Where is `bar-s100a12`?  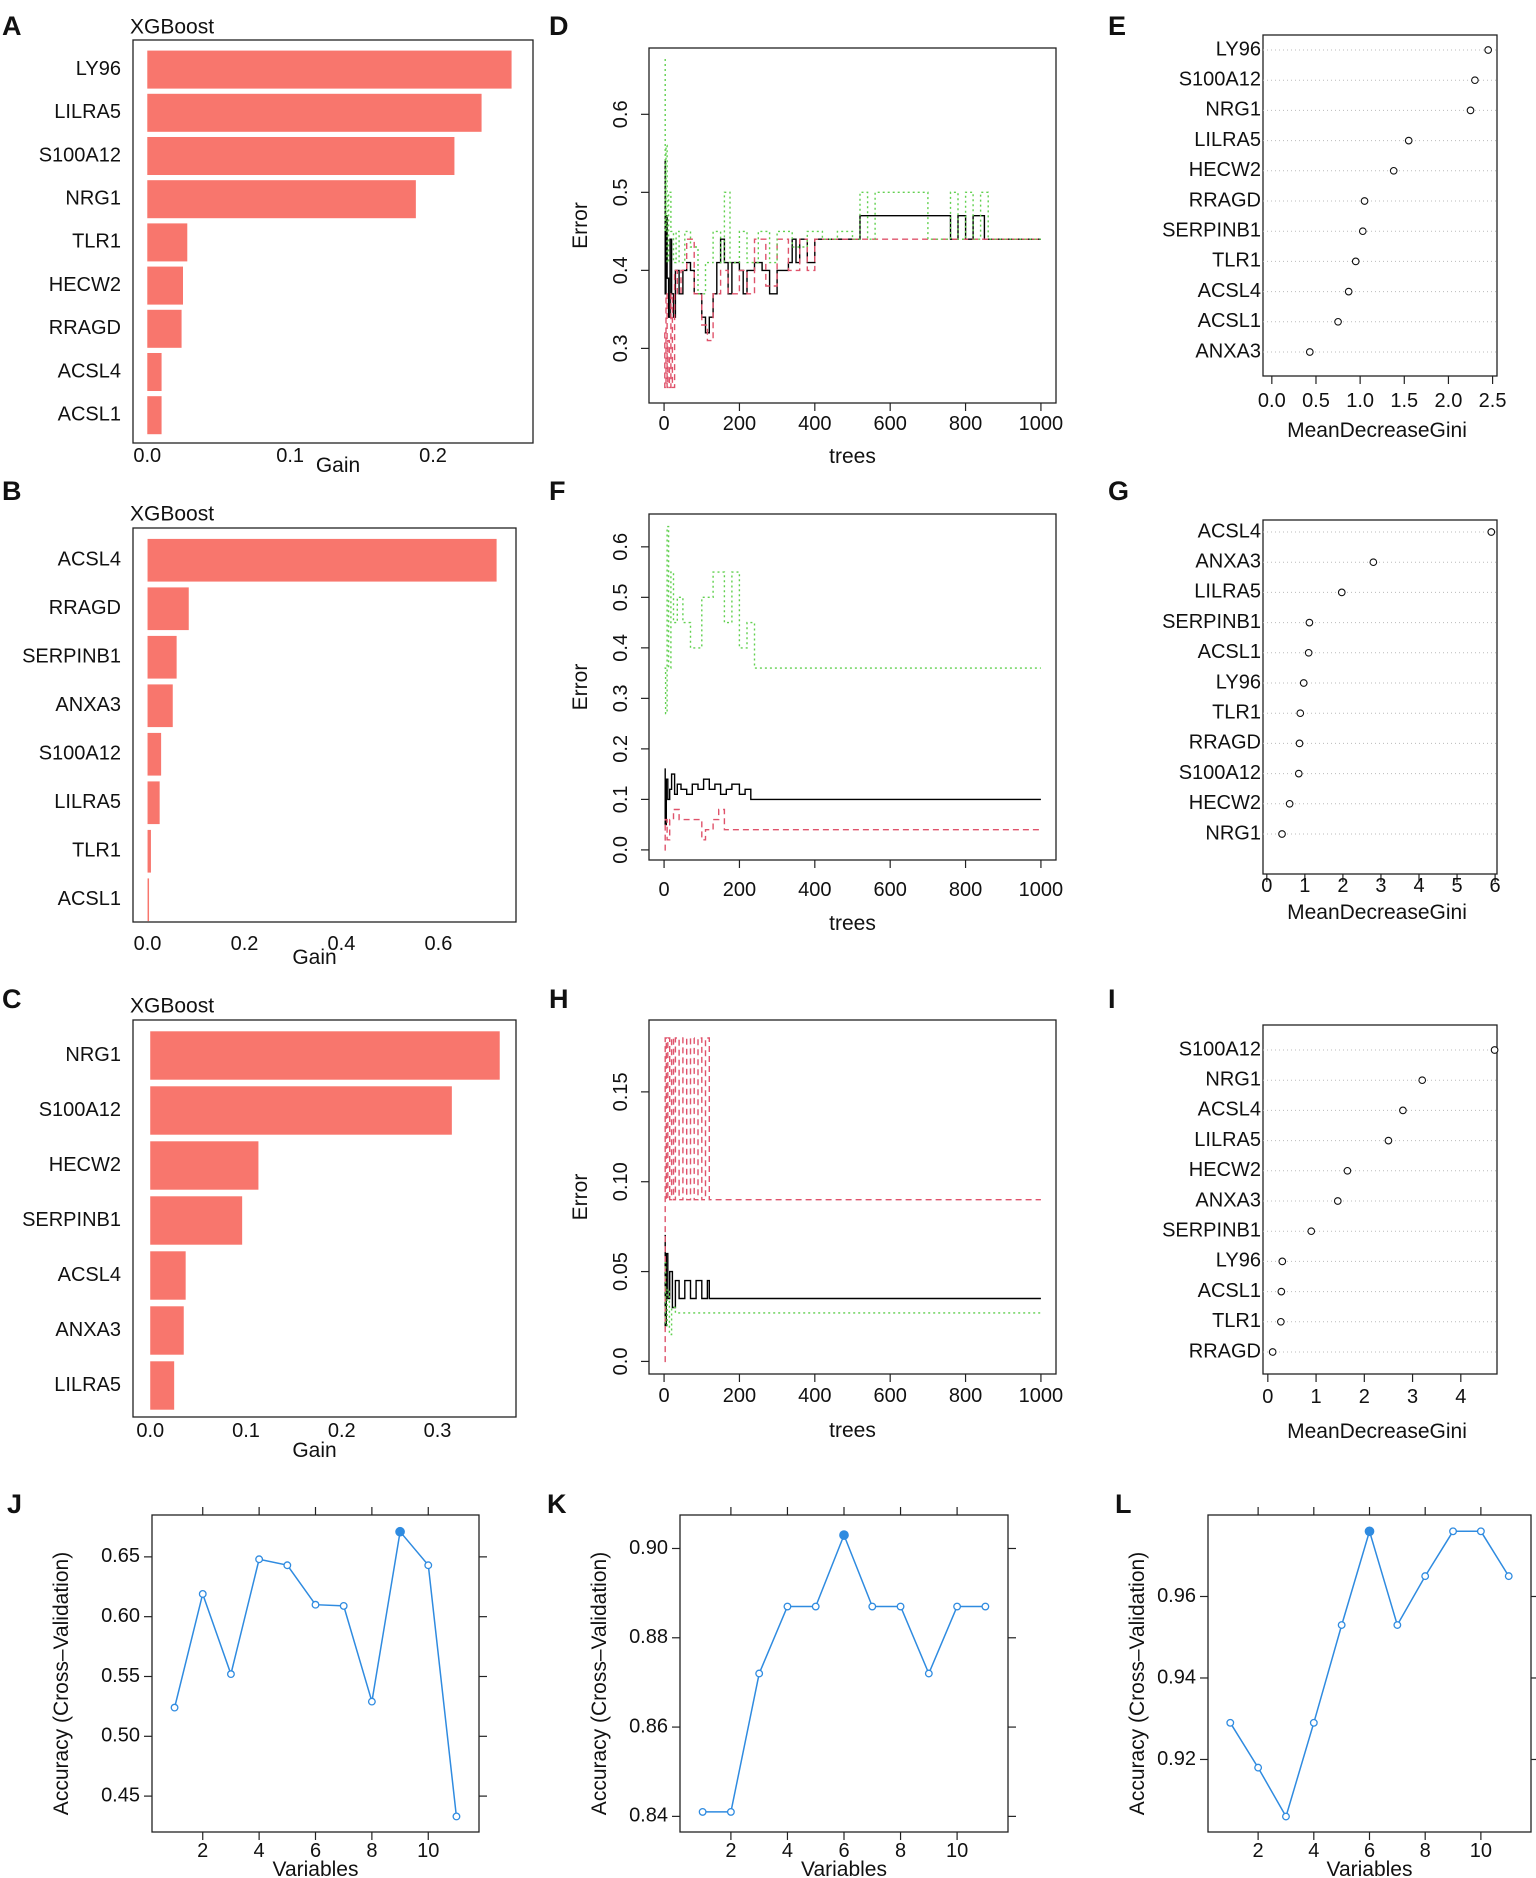
bar-s100a12 is located at coordinates (154, 754).